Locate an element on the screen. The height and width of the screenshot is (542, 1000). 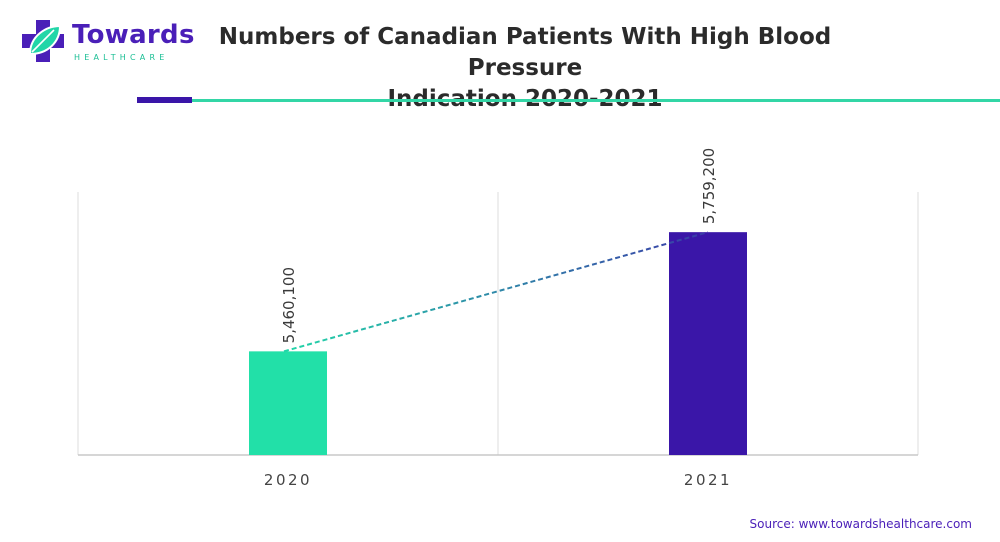
x-tick-label-2020: 2020 is located at coordinates (288, 480).